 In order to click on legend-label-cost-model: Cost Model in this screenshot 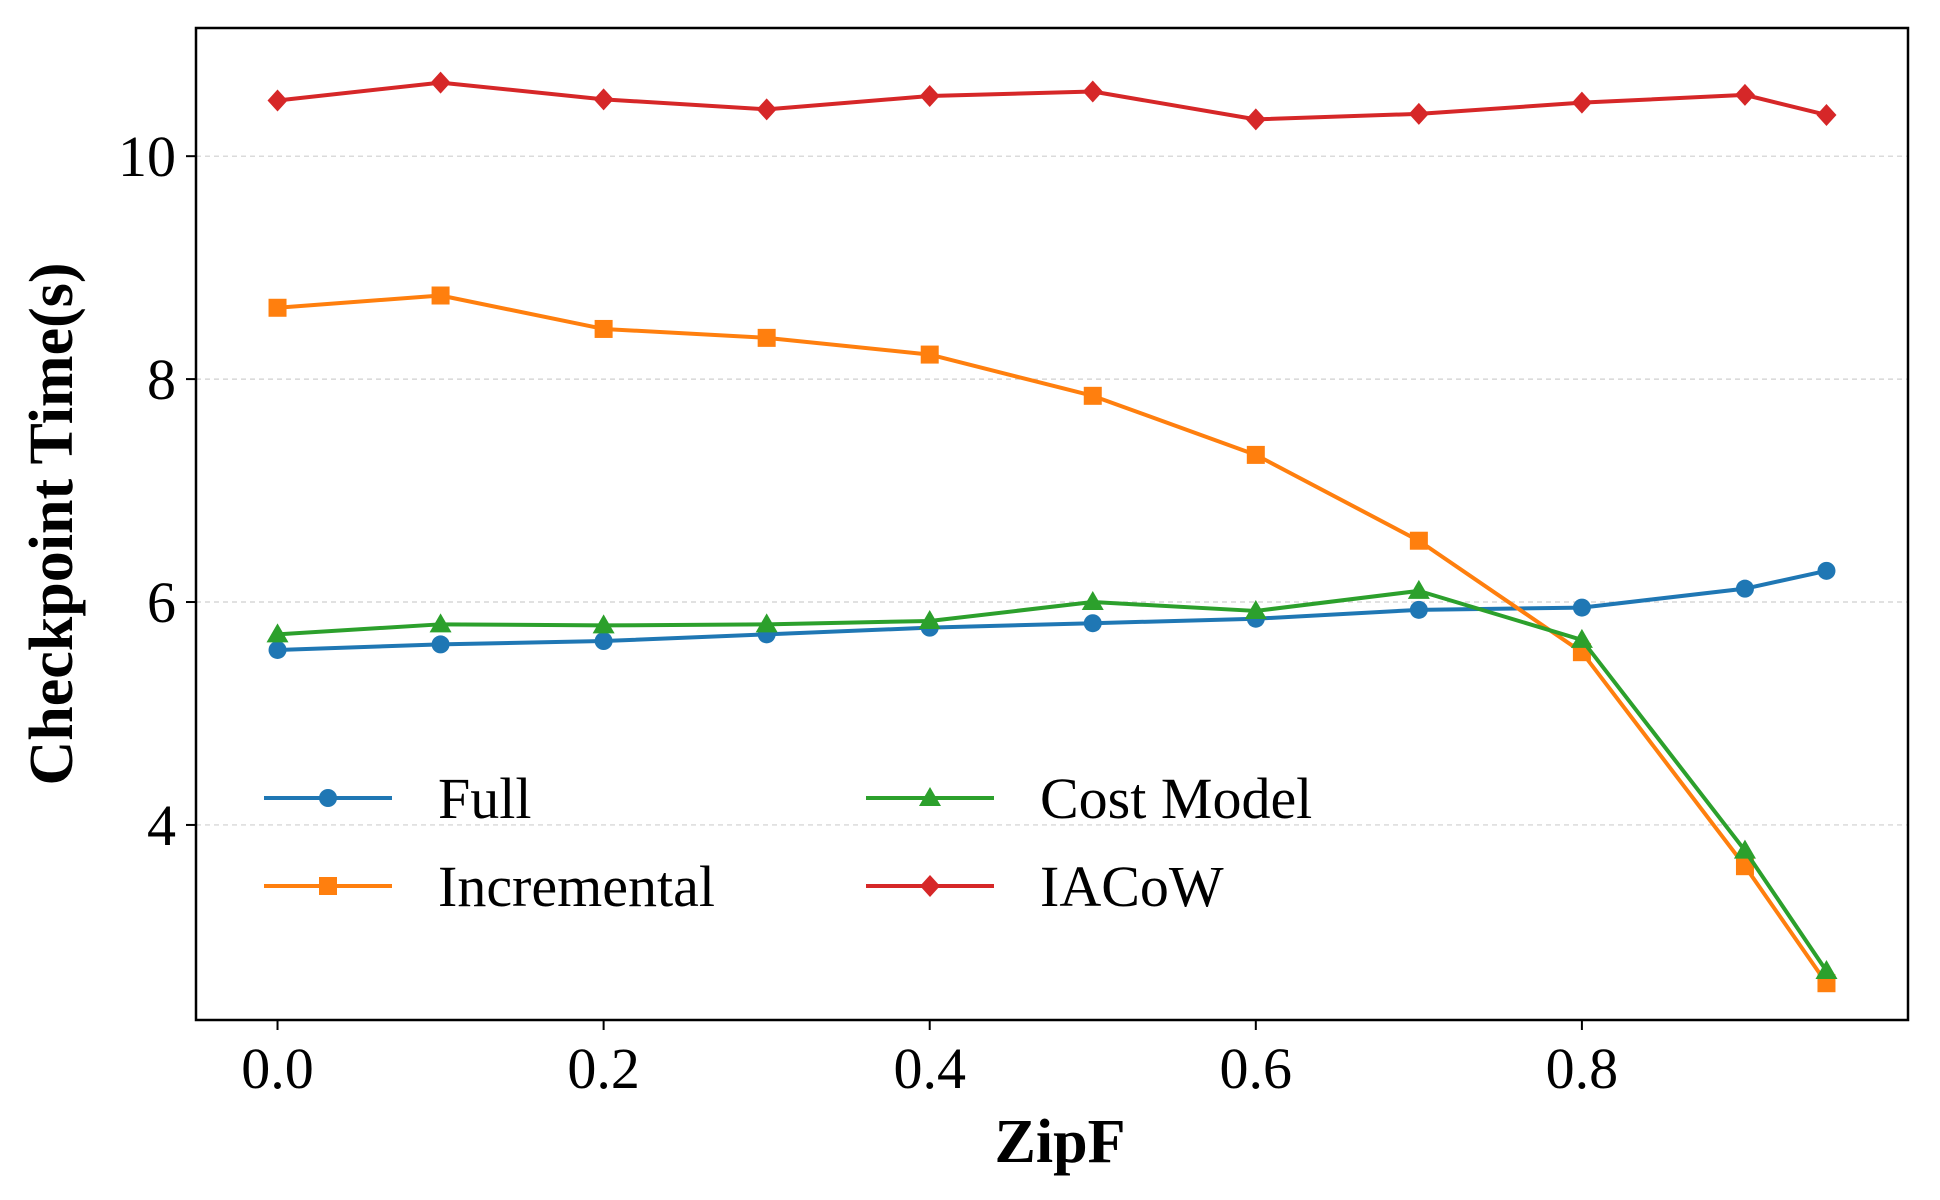, I will do `click(1176, 798)`.